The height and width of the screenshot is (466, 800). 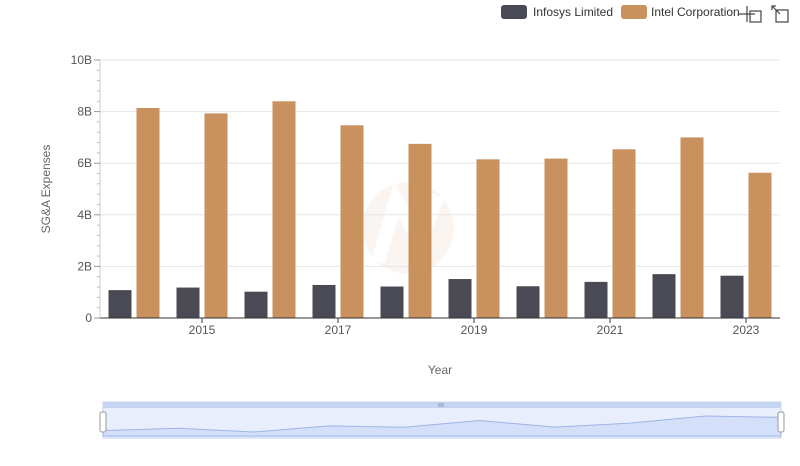 I want to click on navigator-top-bar, so click(x=442, y=405).